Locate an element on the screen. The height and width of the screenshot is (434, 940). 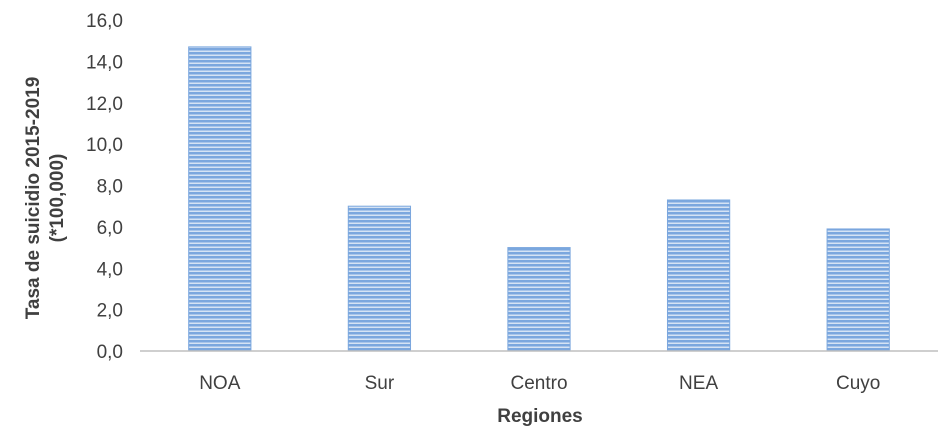
x-axis-categories: NOA Sur Centro NEA Cuyo is located at coordinates (539, 383).